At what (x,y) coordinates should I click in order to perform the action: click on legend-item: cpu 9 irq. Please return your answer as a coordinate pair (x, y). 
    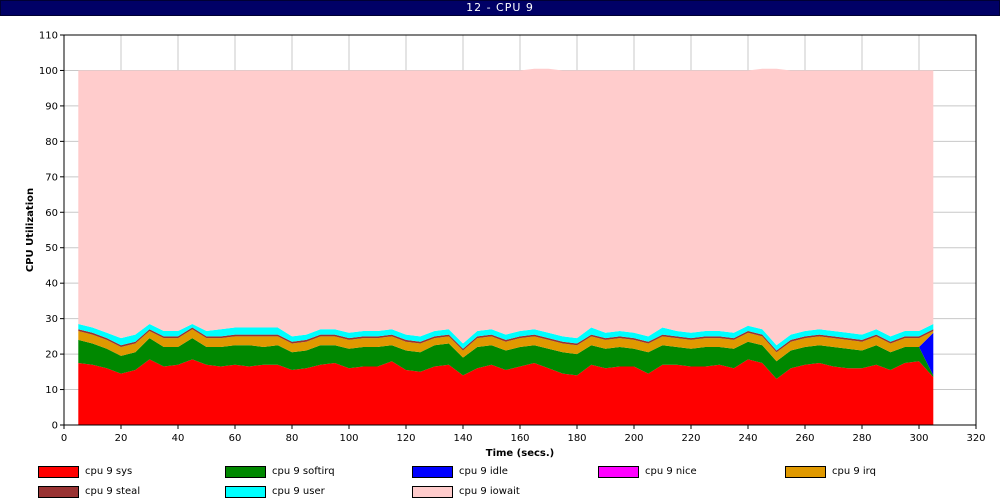
    Looking at the image, I should click on (830, 473).